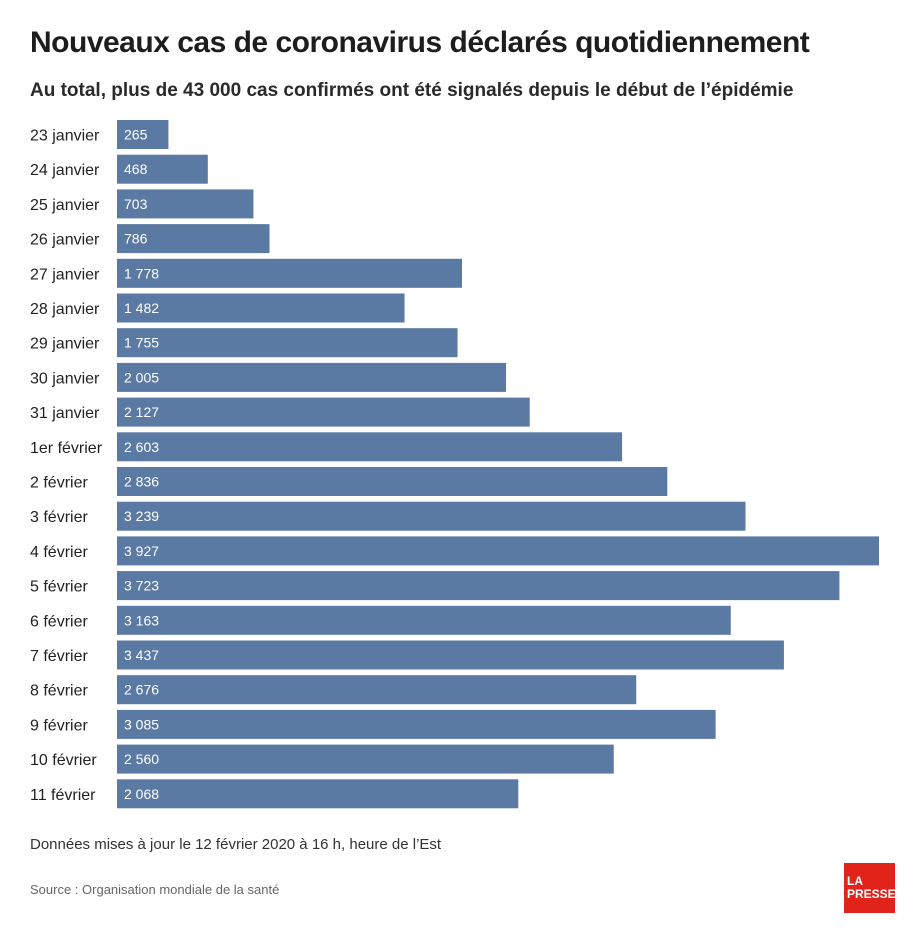 This screenshot has height=947, width=924. I want to click on bar-value-label: 3 437, so click(141, 655).